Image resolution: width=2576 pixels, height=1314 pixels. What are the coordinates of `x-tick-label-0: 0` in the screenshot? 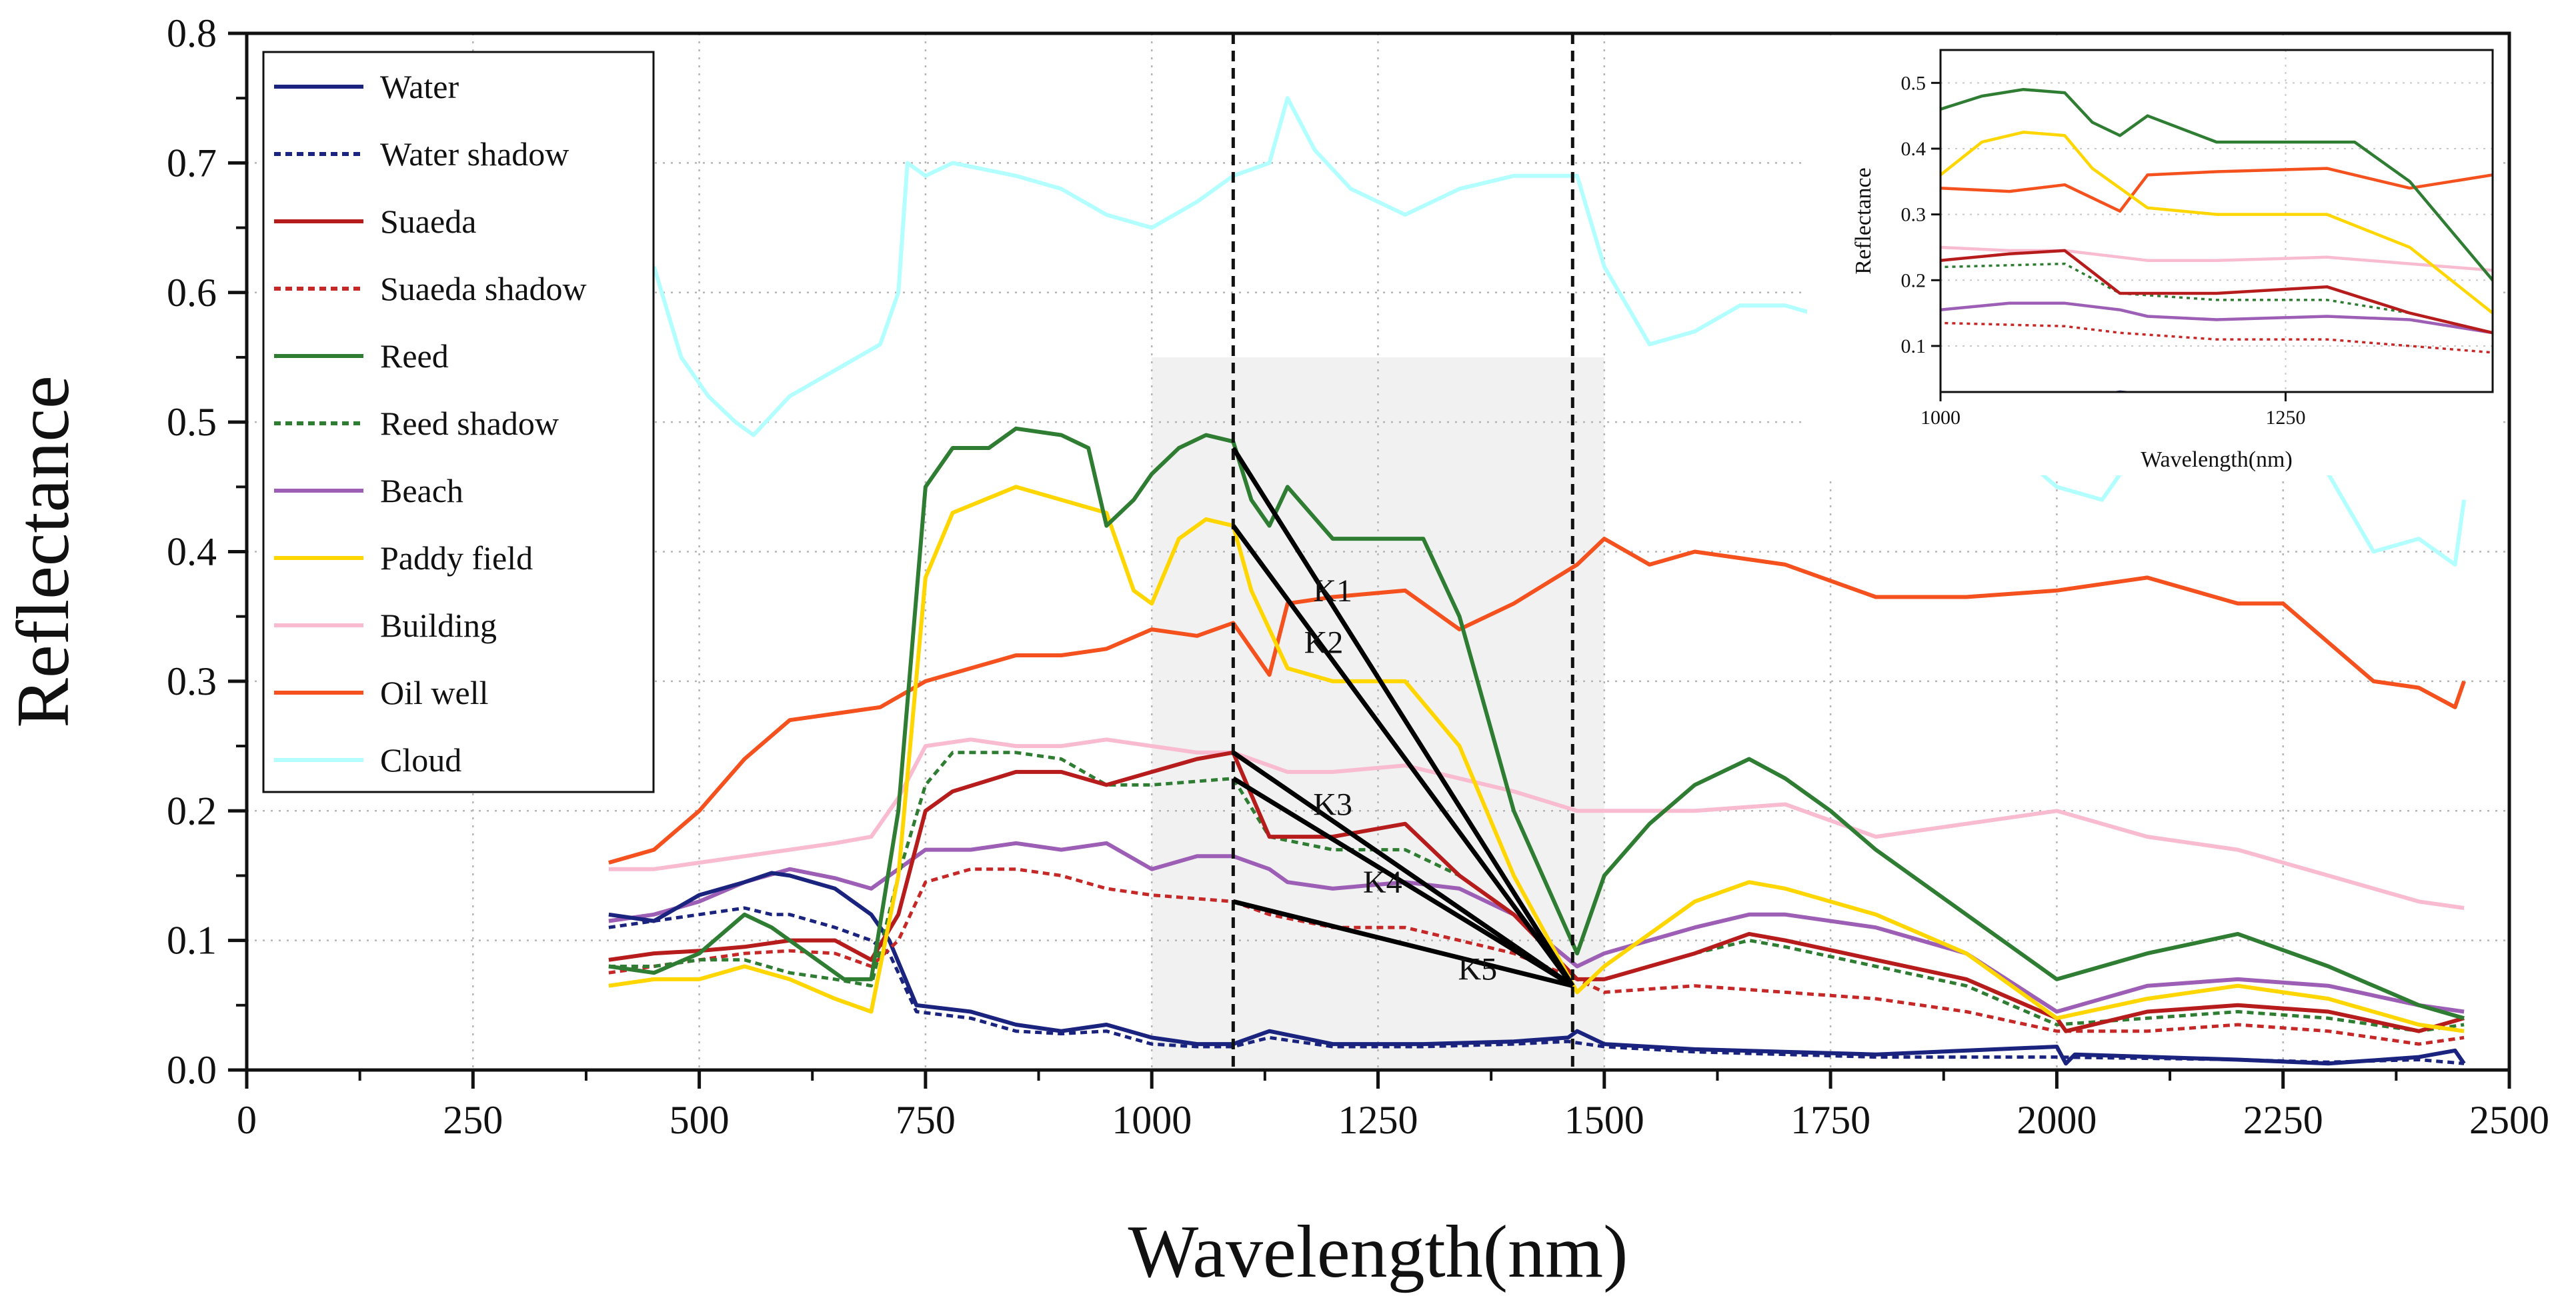 It's located at (247, 1120).